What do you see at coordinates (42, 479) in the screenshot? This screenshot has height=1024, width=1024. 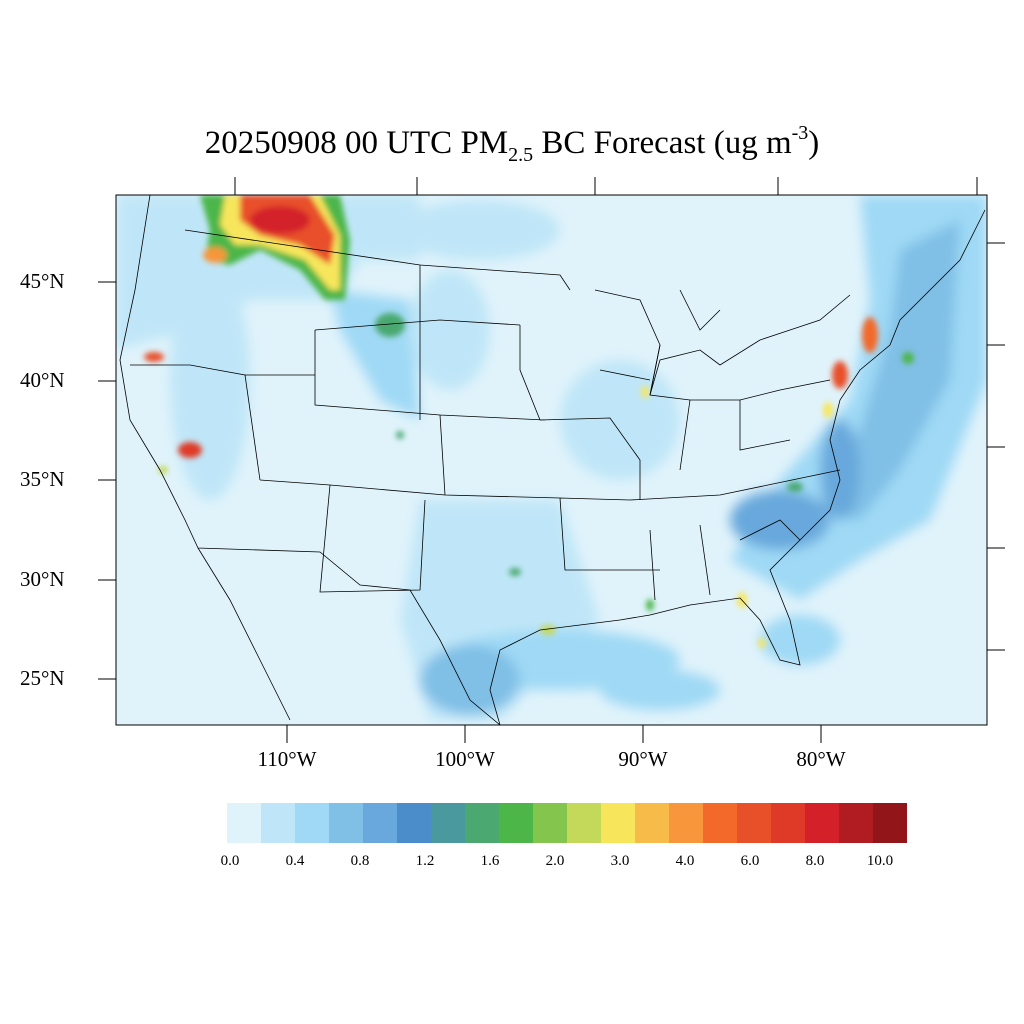 I see `lat-label: 35°N` at bounding box center [42, 479].